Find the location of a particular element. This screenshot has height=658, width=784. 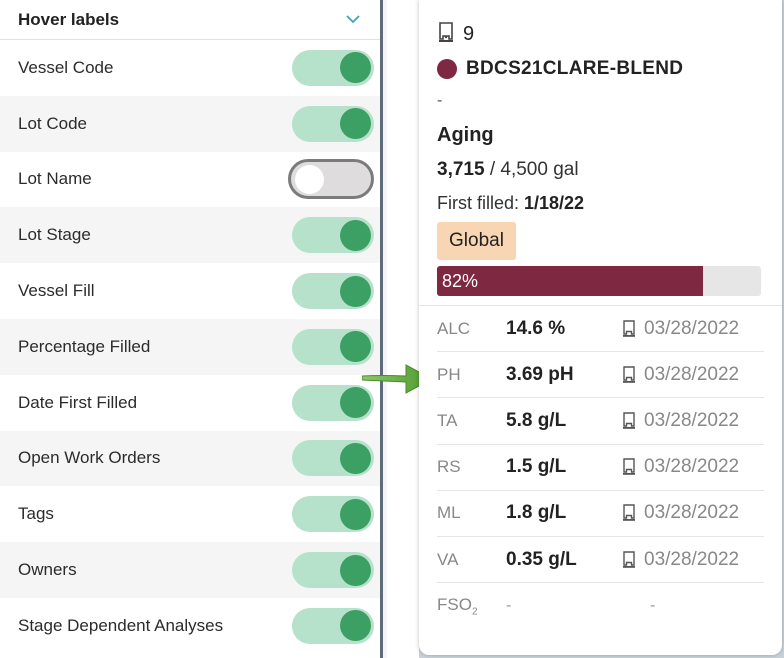

toggle-label: Lot Stage is located at coordinates (54, 235).